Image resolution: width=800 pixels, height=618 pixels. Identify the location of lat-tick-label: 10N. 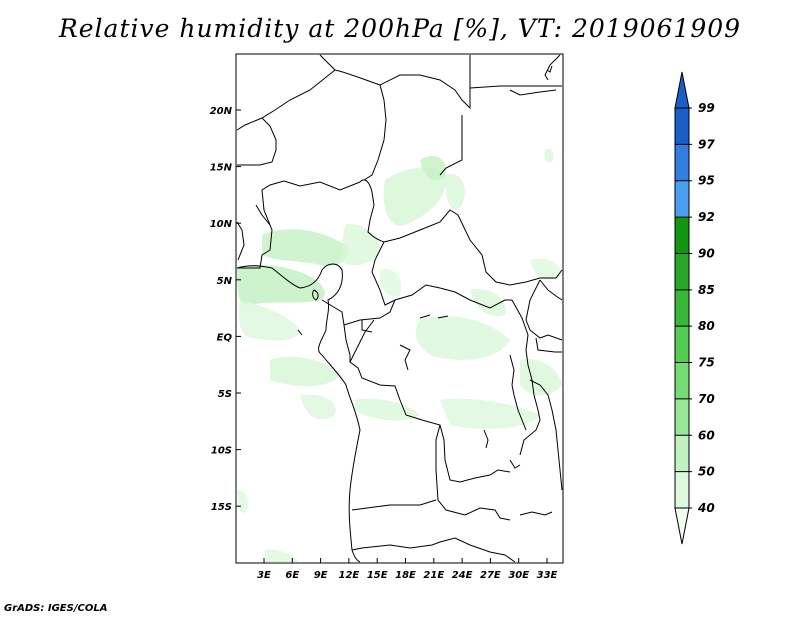
(221, 224).